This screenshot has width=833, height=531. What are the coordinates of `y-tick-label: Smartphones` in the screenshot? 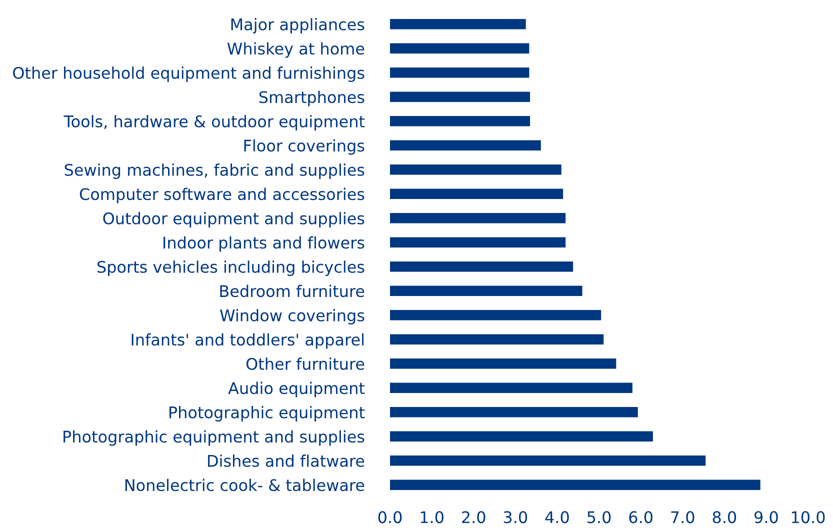 It's located at (311, 98).